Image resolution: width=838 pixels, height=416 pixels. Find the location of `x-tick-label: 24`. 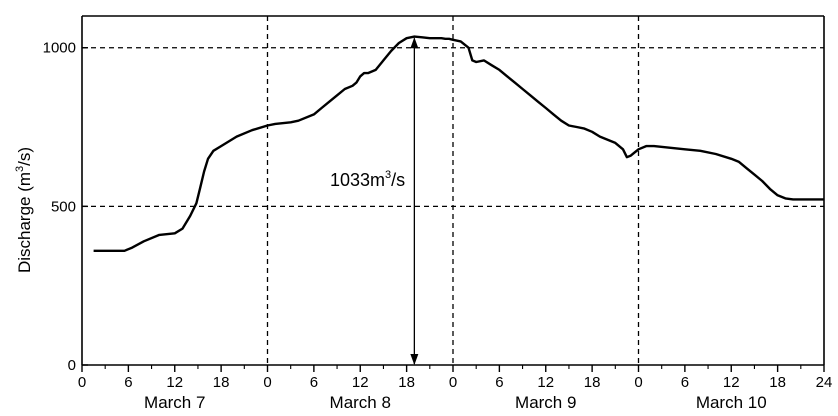

x-tick-label: 24 is located at coordinates (824, 382).